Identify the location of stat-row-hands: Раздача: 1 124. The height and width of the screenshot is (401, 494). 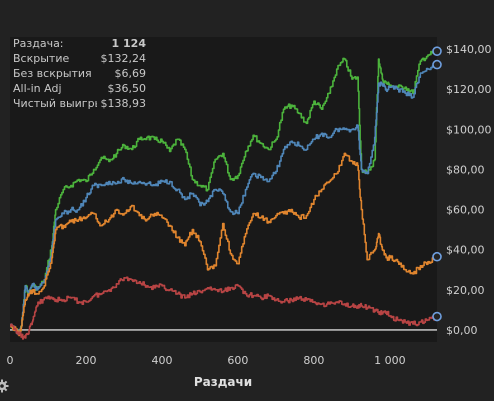
(79, 43).